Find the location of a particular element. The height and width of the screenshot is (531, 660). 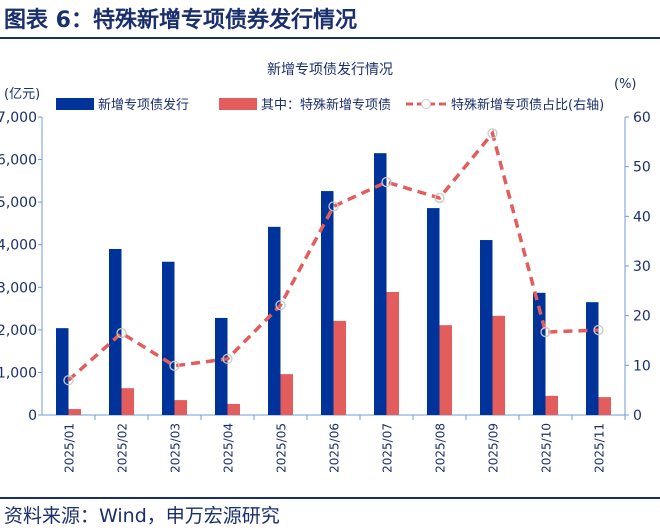

y2-axis-label: (%) is located at coordinates (625, 84).